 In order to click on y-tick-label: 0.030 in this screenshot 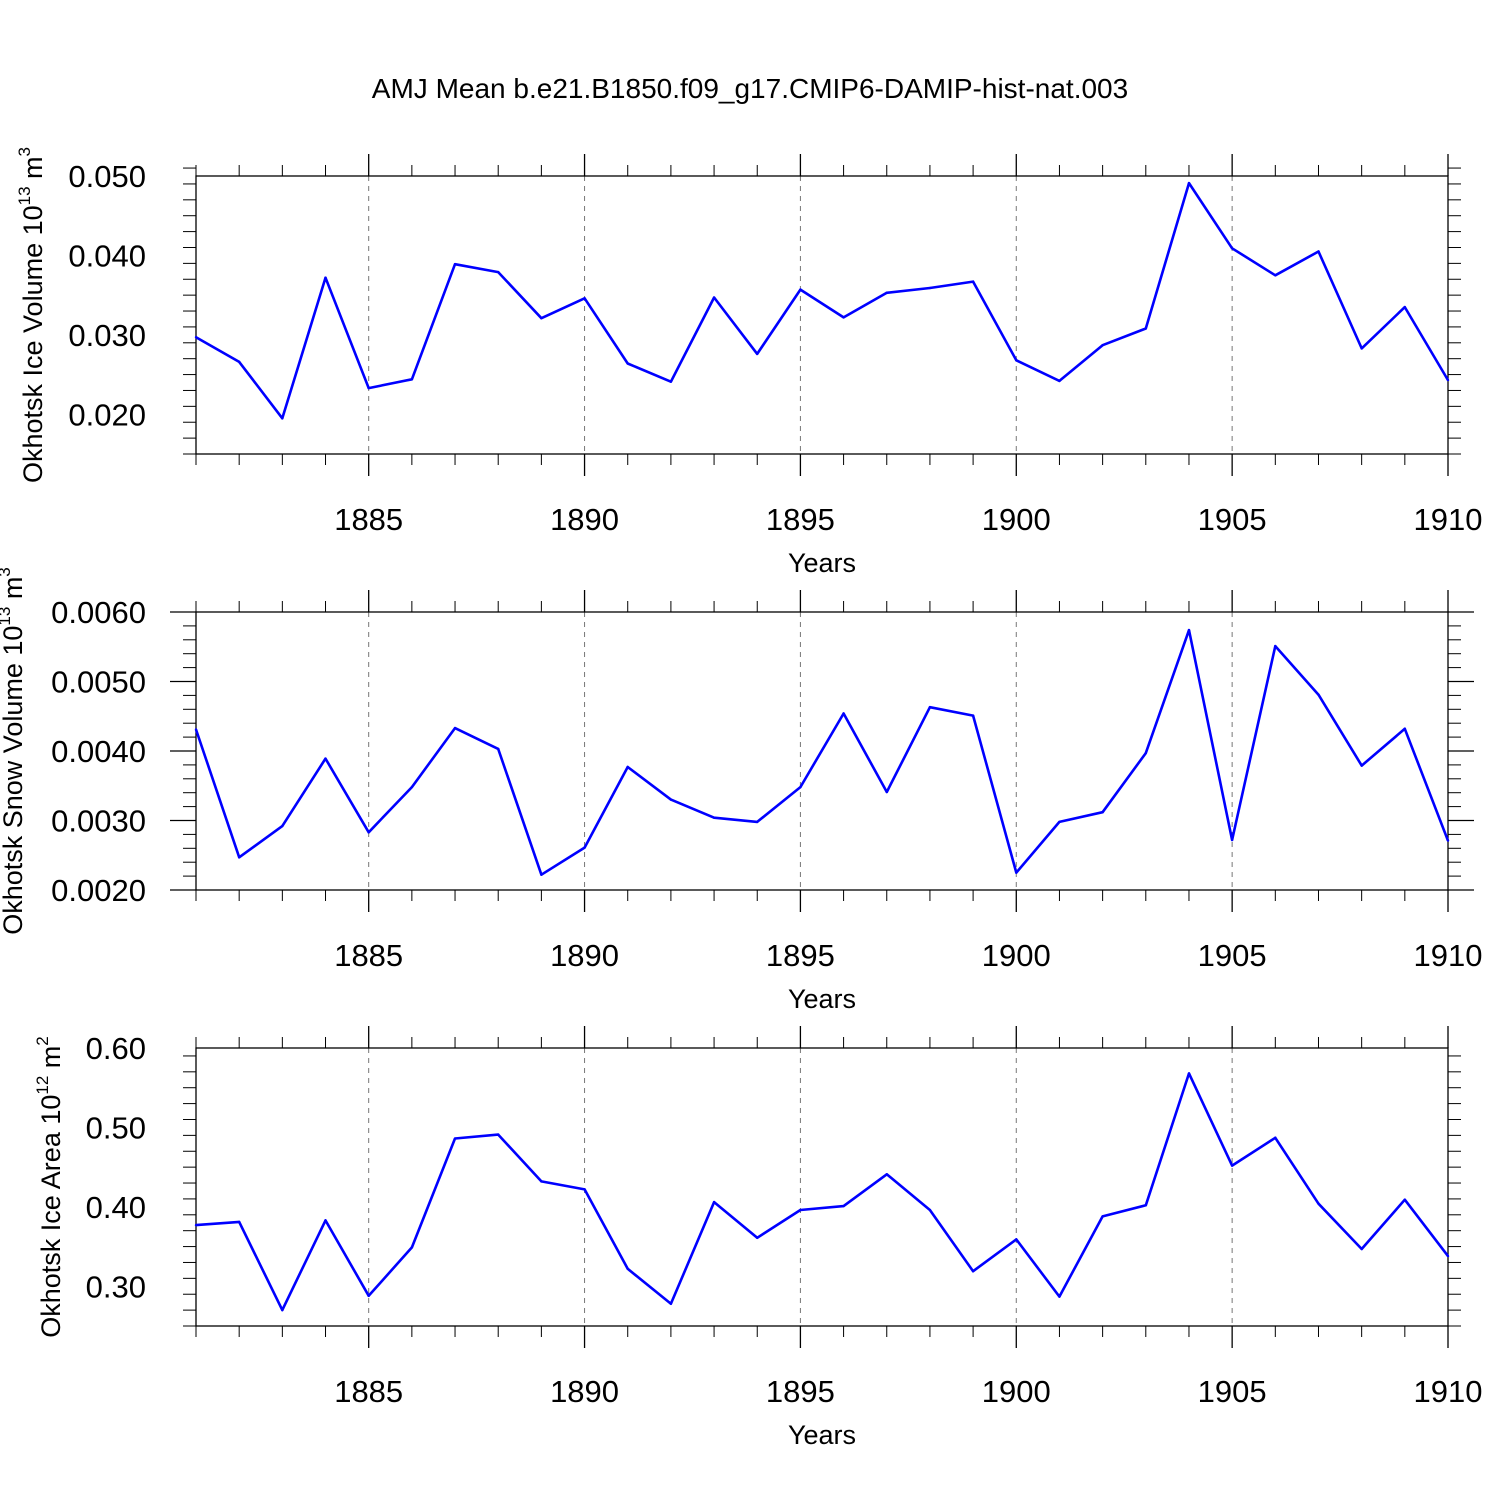, I will do `click(107, 335)`.